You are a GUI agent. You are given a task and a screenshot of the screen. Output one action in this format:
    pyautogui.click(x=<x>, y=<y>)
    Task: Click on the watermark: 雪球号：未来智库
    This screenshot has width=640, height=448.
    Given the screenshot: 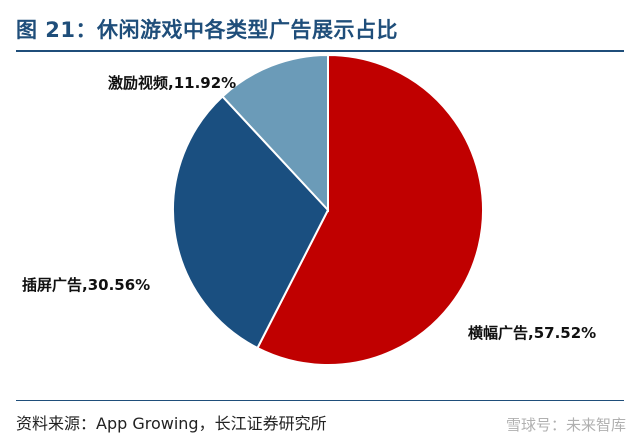 What is the action you would take?
    pyautogui.click(x=565, y=425)
    